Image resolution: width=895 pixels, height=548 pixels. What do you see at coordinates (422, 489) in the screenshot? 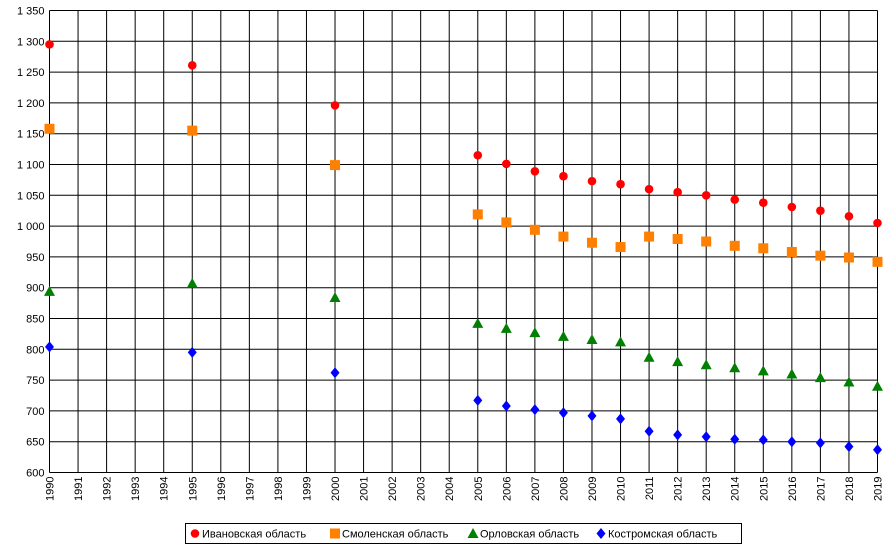
I see `x-tick-label: 2003` at bounding box center [422, 489].